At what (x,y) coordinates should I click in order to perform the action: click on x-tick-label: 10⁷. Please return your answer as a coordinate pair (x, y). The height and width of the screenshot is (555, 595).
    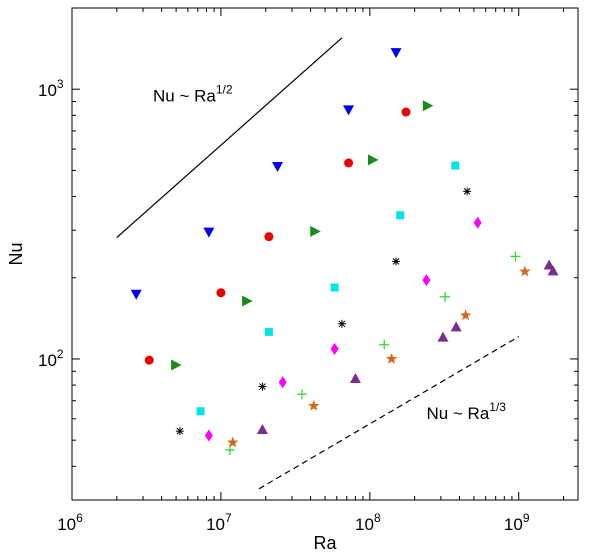
    Looking at the image, I should click on (219, 522).